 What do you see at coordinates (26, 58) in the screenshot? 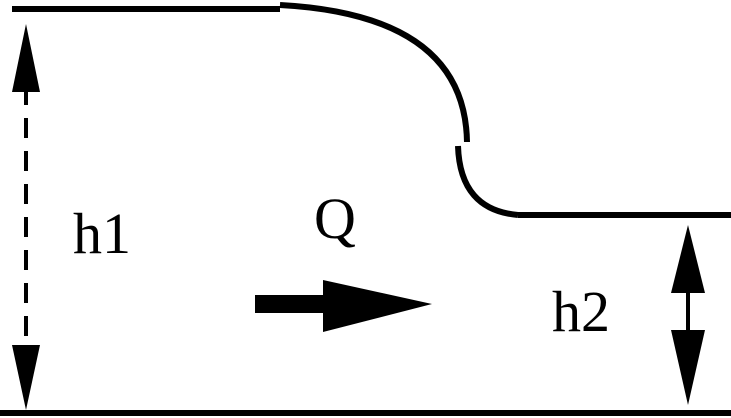
I see `upstream-depth-arrowhead-top` at bounding box center [26, 58].